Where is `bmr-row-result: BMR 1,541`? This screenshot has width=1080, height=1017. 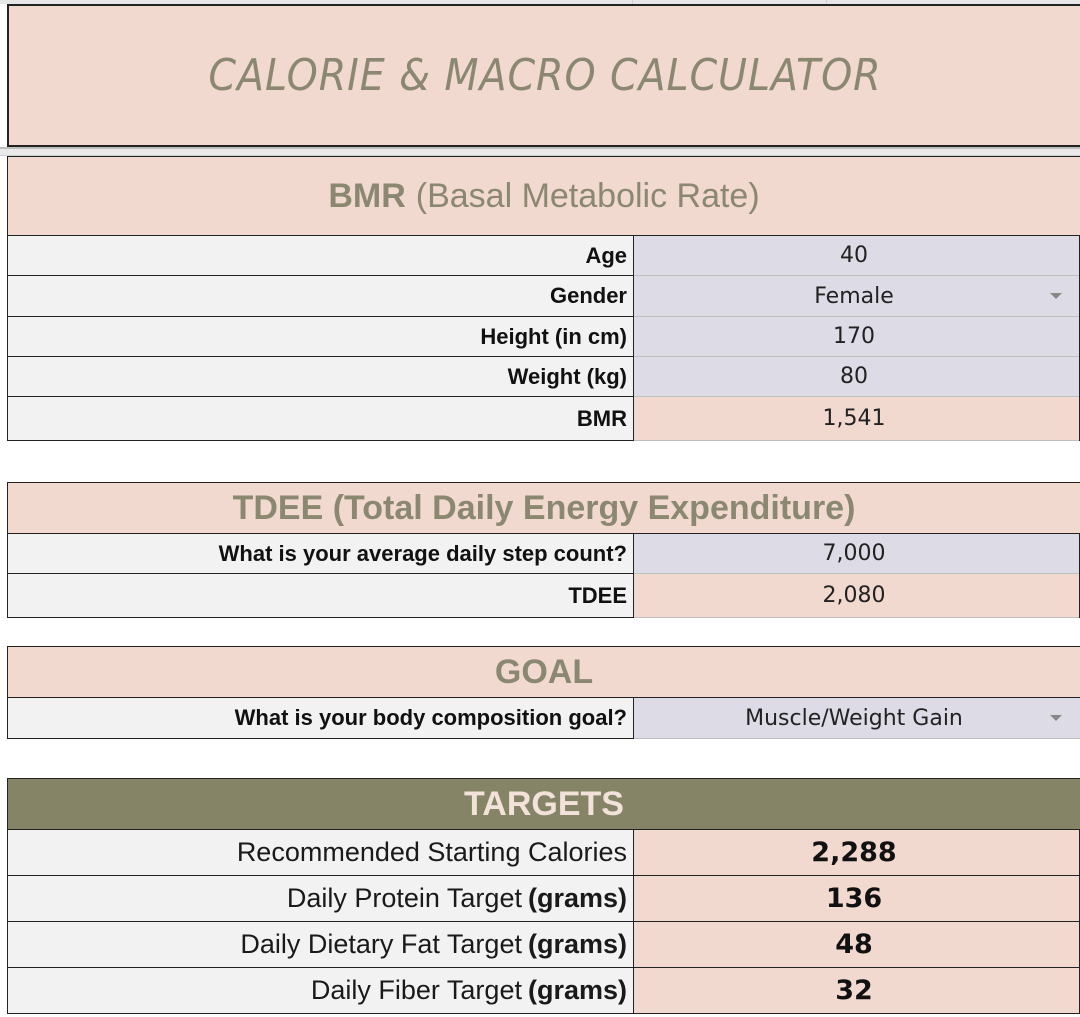 bmr-row-result: BMR 1,541 is located at coordinates (543, 419).